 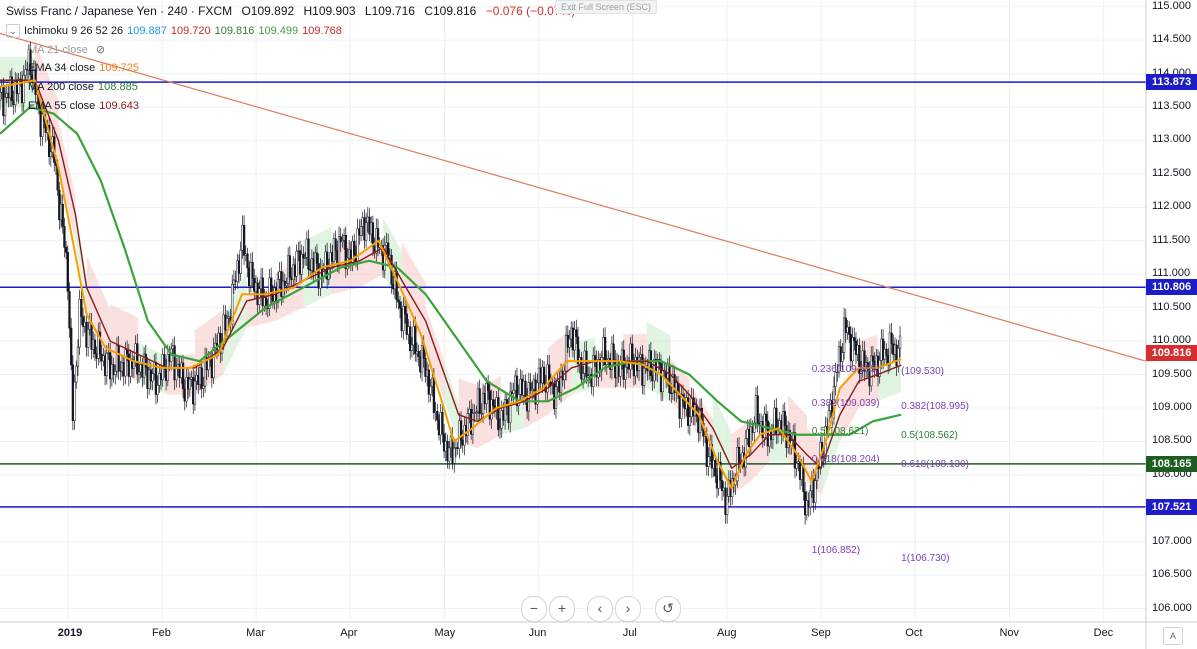 What do you see at coordinates (268, 11) in the screenshot?
I see `ohlc-open: O109.892` at bounding box center [268, 11].